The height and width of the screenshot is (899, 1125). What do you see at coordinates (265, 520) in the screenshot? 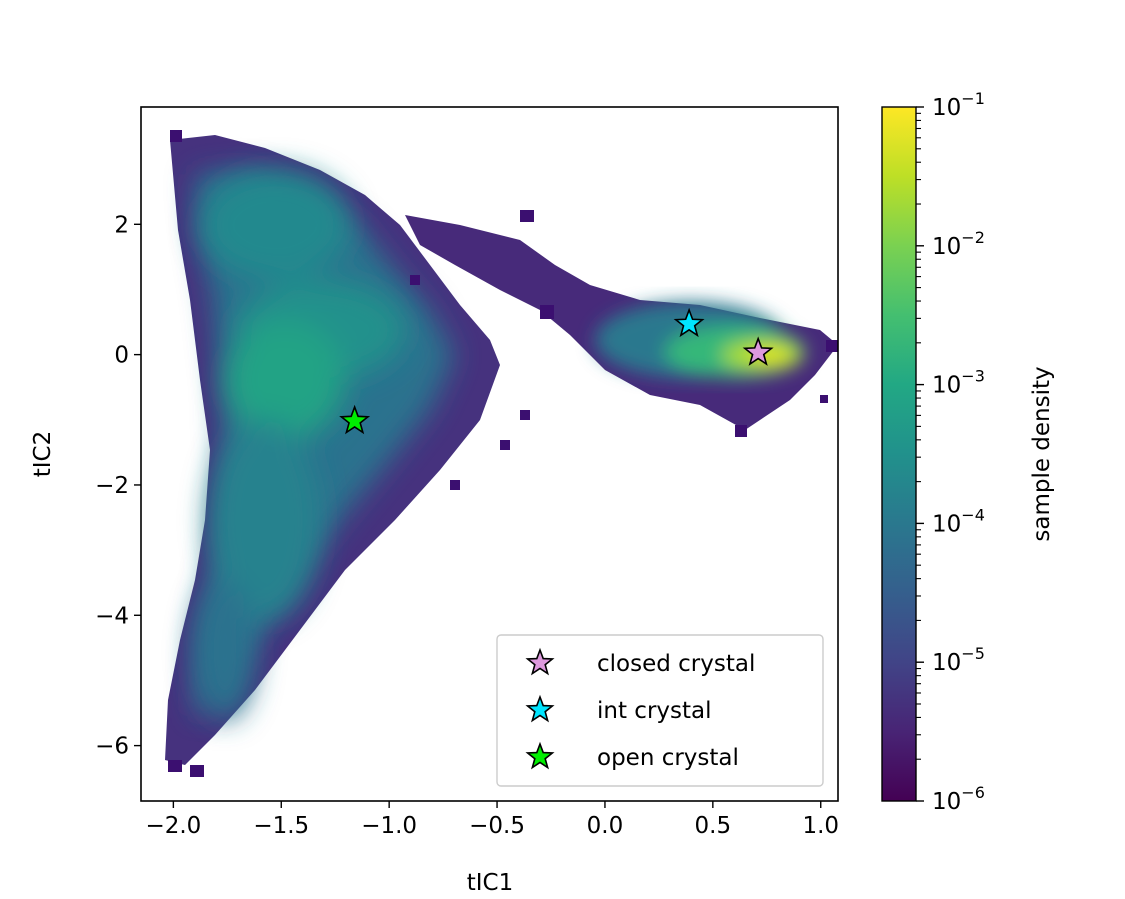
I see `density-glow-lower` at bounding box center [265, 520].